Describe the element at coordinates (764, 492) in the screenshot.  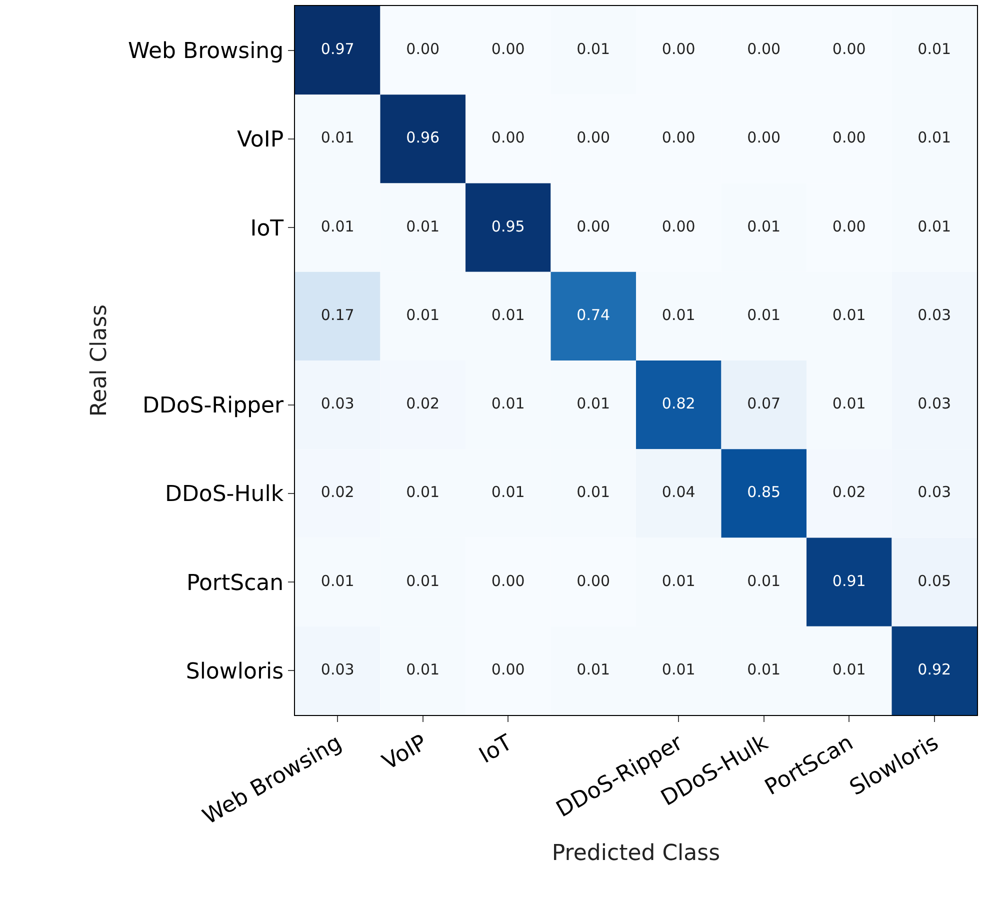
I see `data-label: 0.85` at that location.